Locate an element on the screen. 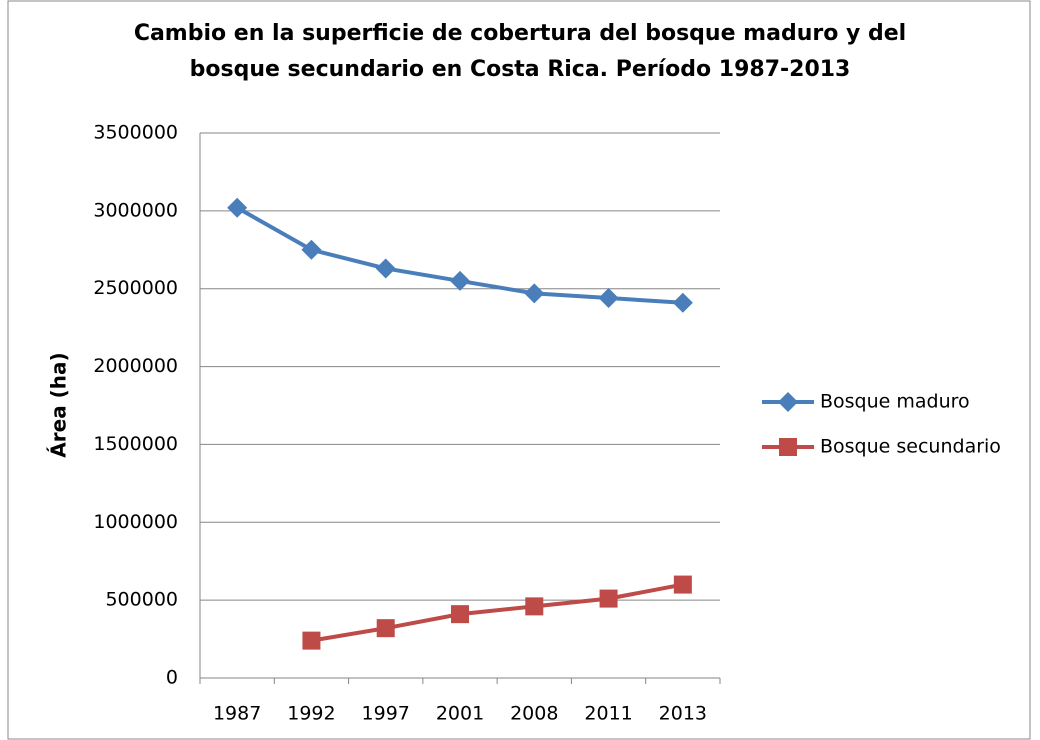 The width and height of the screenshot is (1040, 740). legend-label: Bosque maduro is located at coordinates (895, 402).